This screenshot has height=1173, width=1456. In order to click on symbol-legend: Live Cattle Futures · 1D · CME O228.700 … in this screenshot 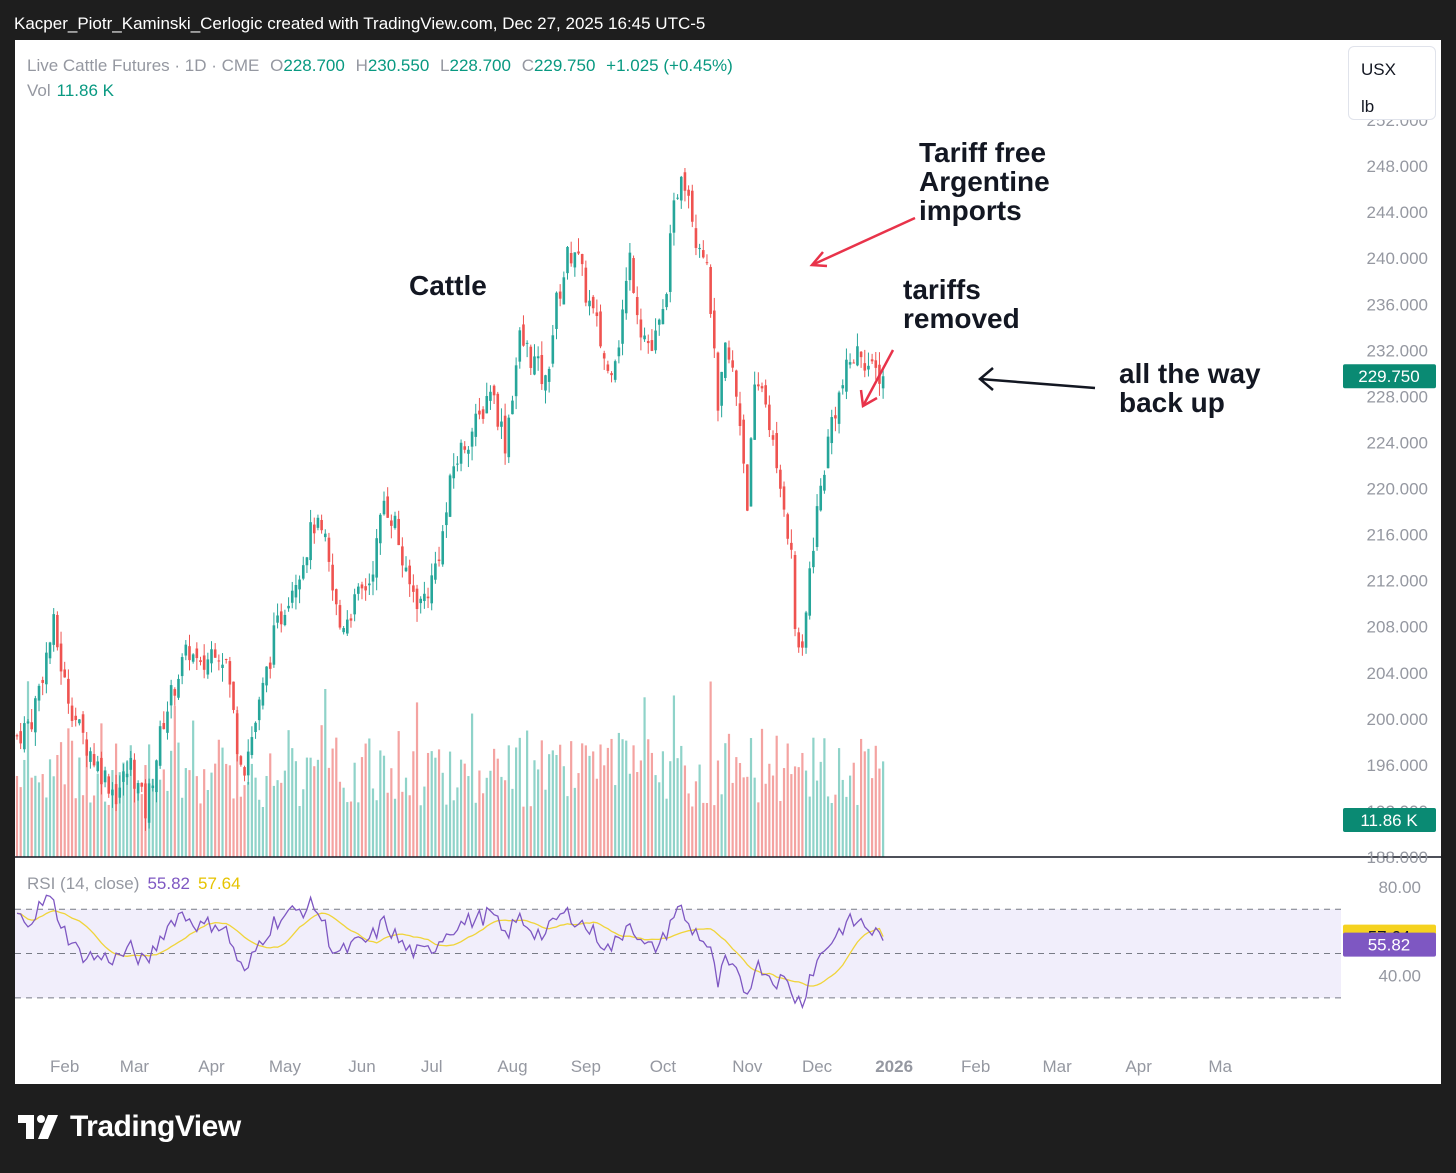, I will do `click(380, 66)`.